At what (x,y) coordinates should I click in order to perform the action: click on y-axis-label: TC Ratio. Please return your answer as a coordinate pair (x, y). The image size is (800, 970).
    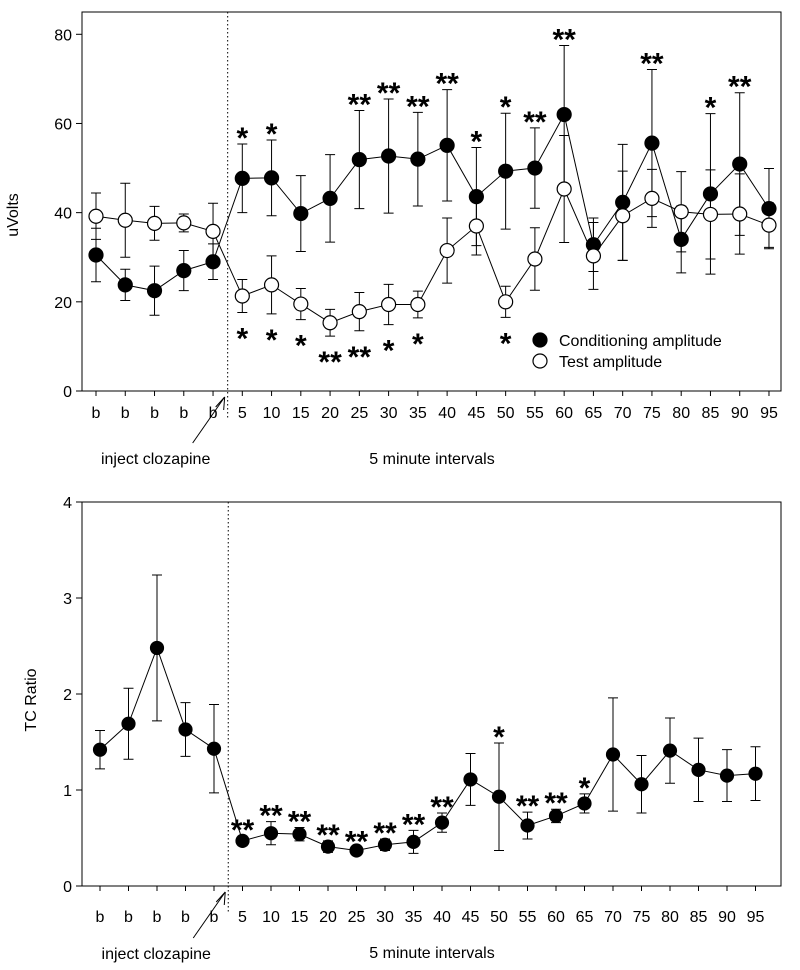
    Looking at the image, I should click on (31, 699).